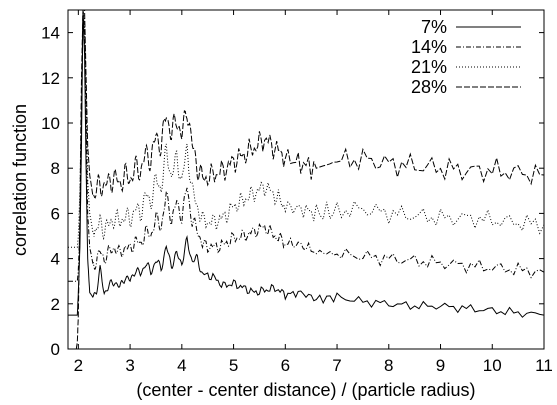  Describe the element at coordinates (50, 33) in the screenshot. I see `y-tick-label: 14` at that location.